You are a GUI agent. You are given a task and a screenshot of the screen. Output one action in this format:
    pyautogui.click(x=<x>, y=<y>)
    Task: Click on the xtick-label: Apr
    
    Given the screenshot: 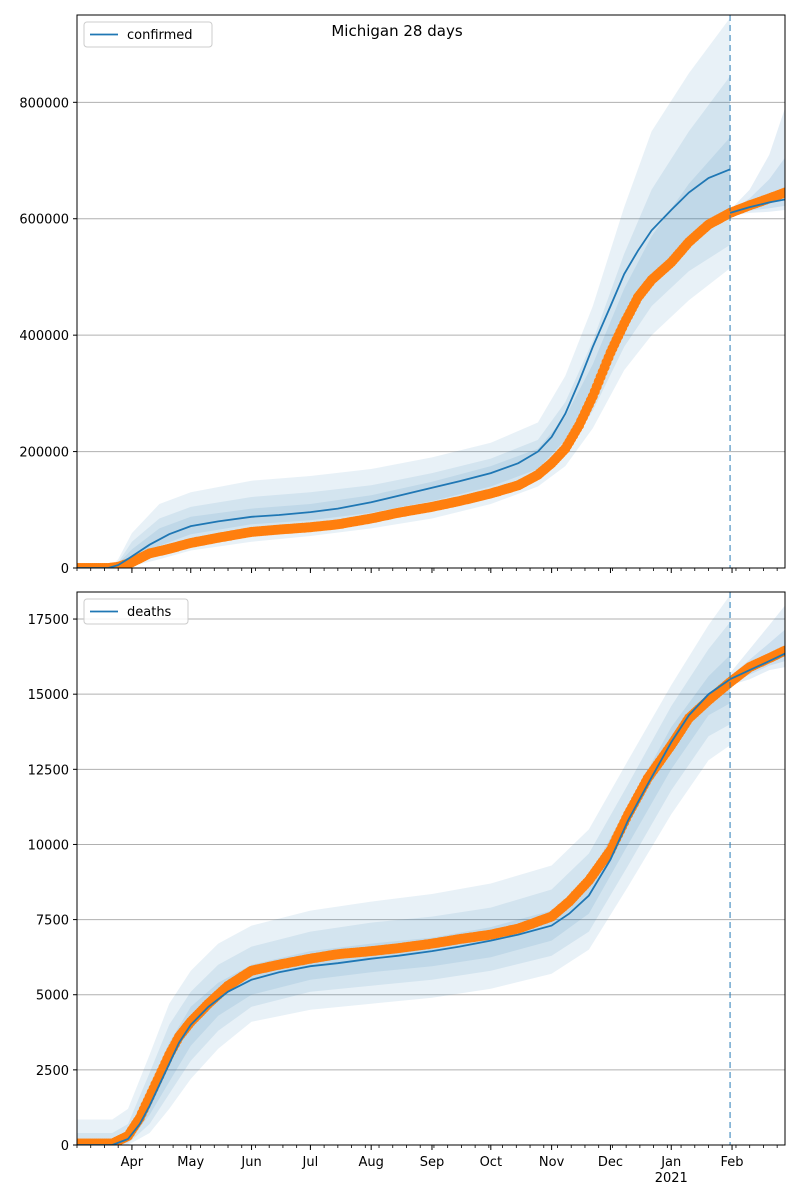 What is the action you would take?
    pyautogui.click(x=132, y=1162)
    